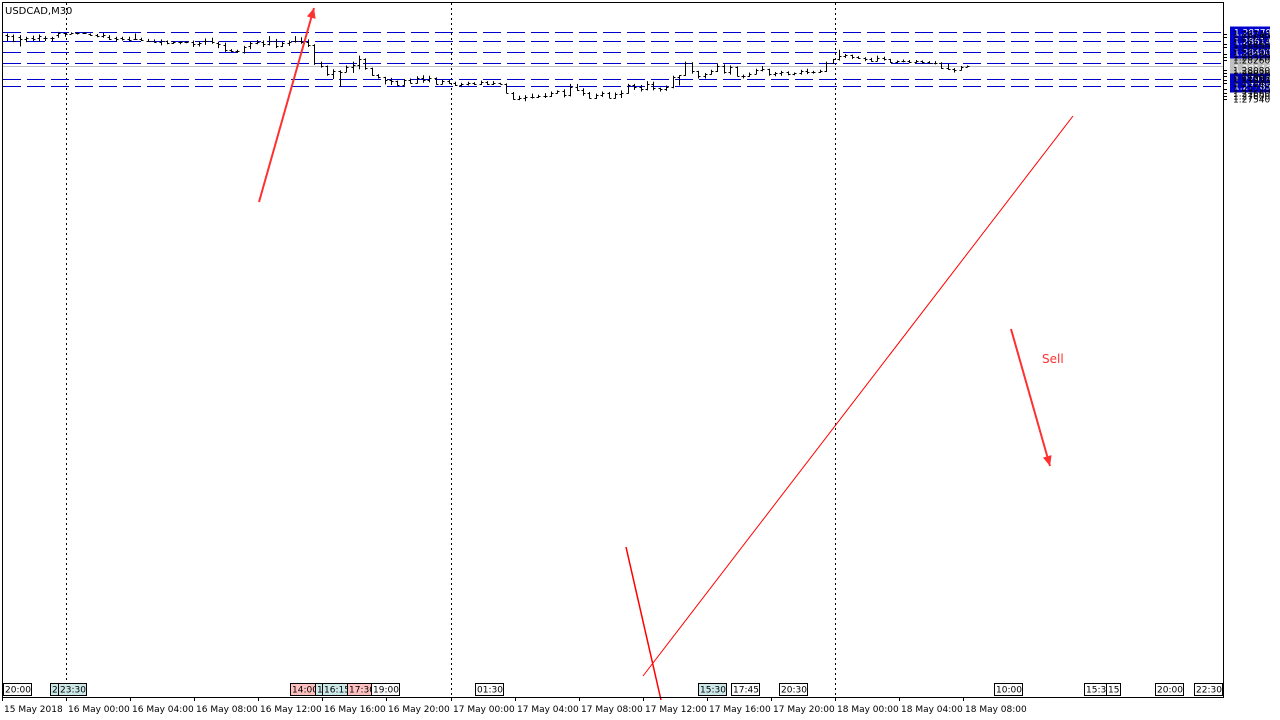  I want to click on time-tag: 20:00, so click(1169, 689).